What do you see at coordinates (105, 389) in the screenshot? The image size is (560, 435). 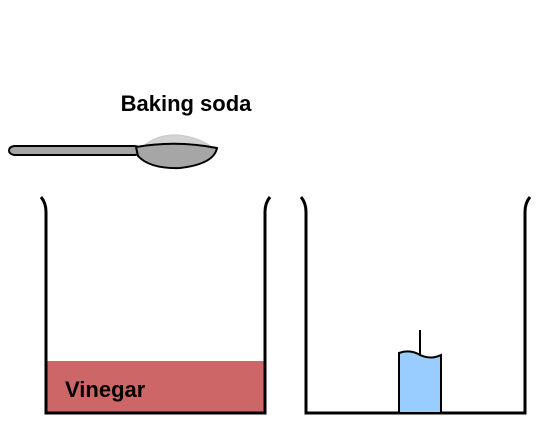 I see `vinegar-label: Vinegar` at bounding box center [105, 389].